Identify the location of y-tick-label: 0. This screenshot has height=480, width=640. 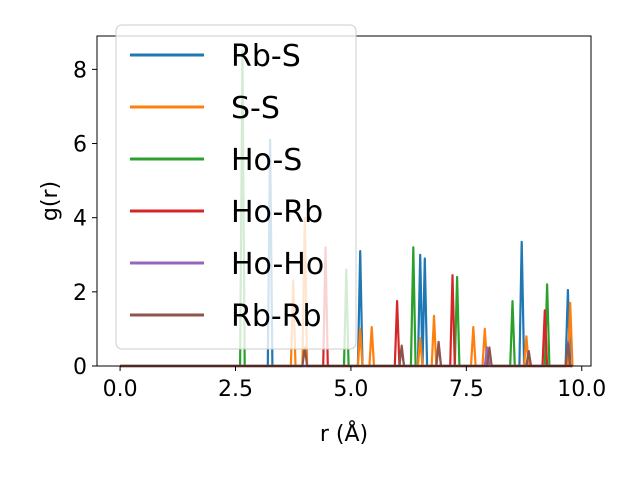
(80, 367).